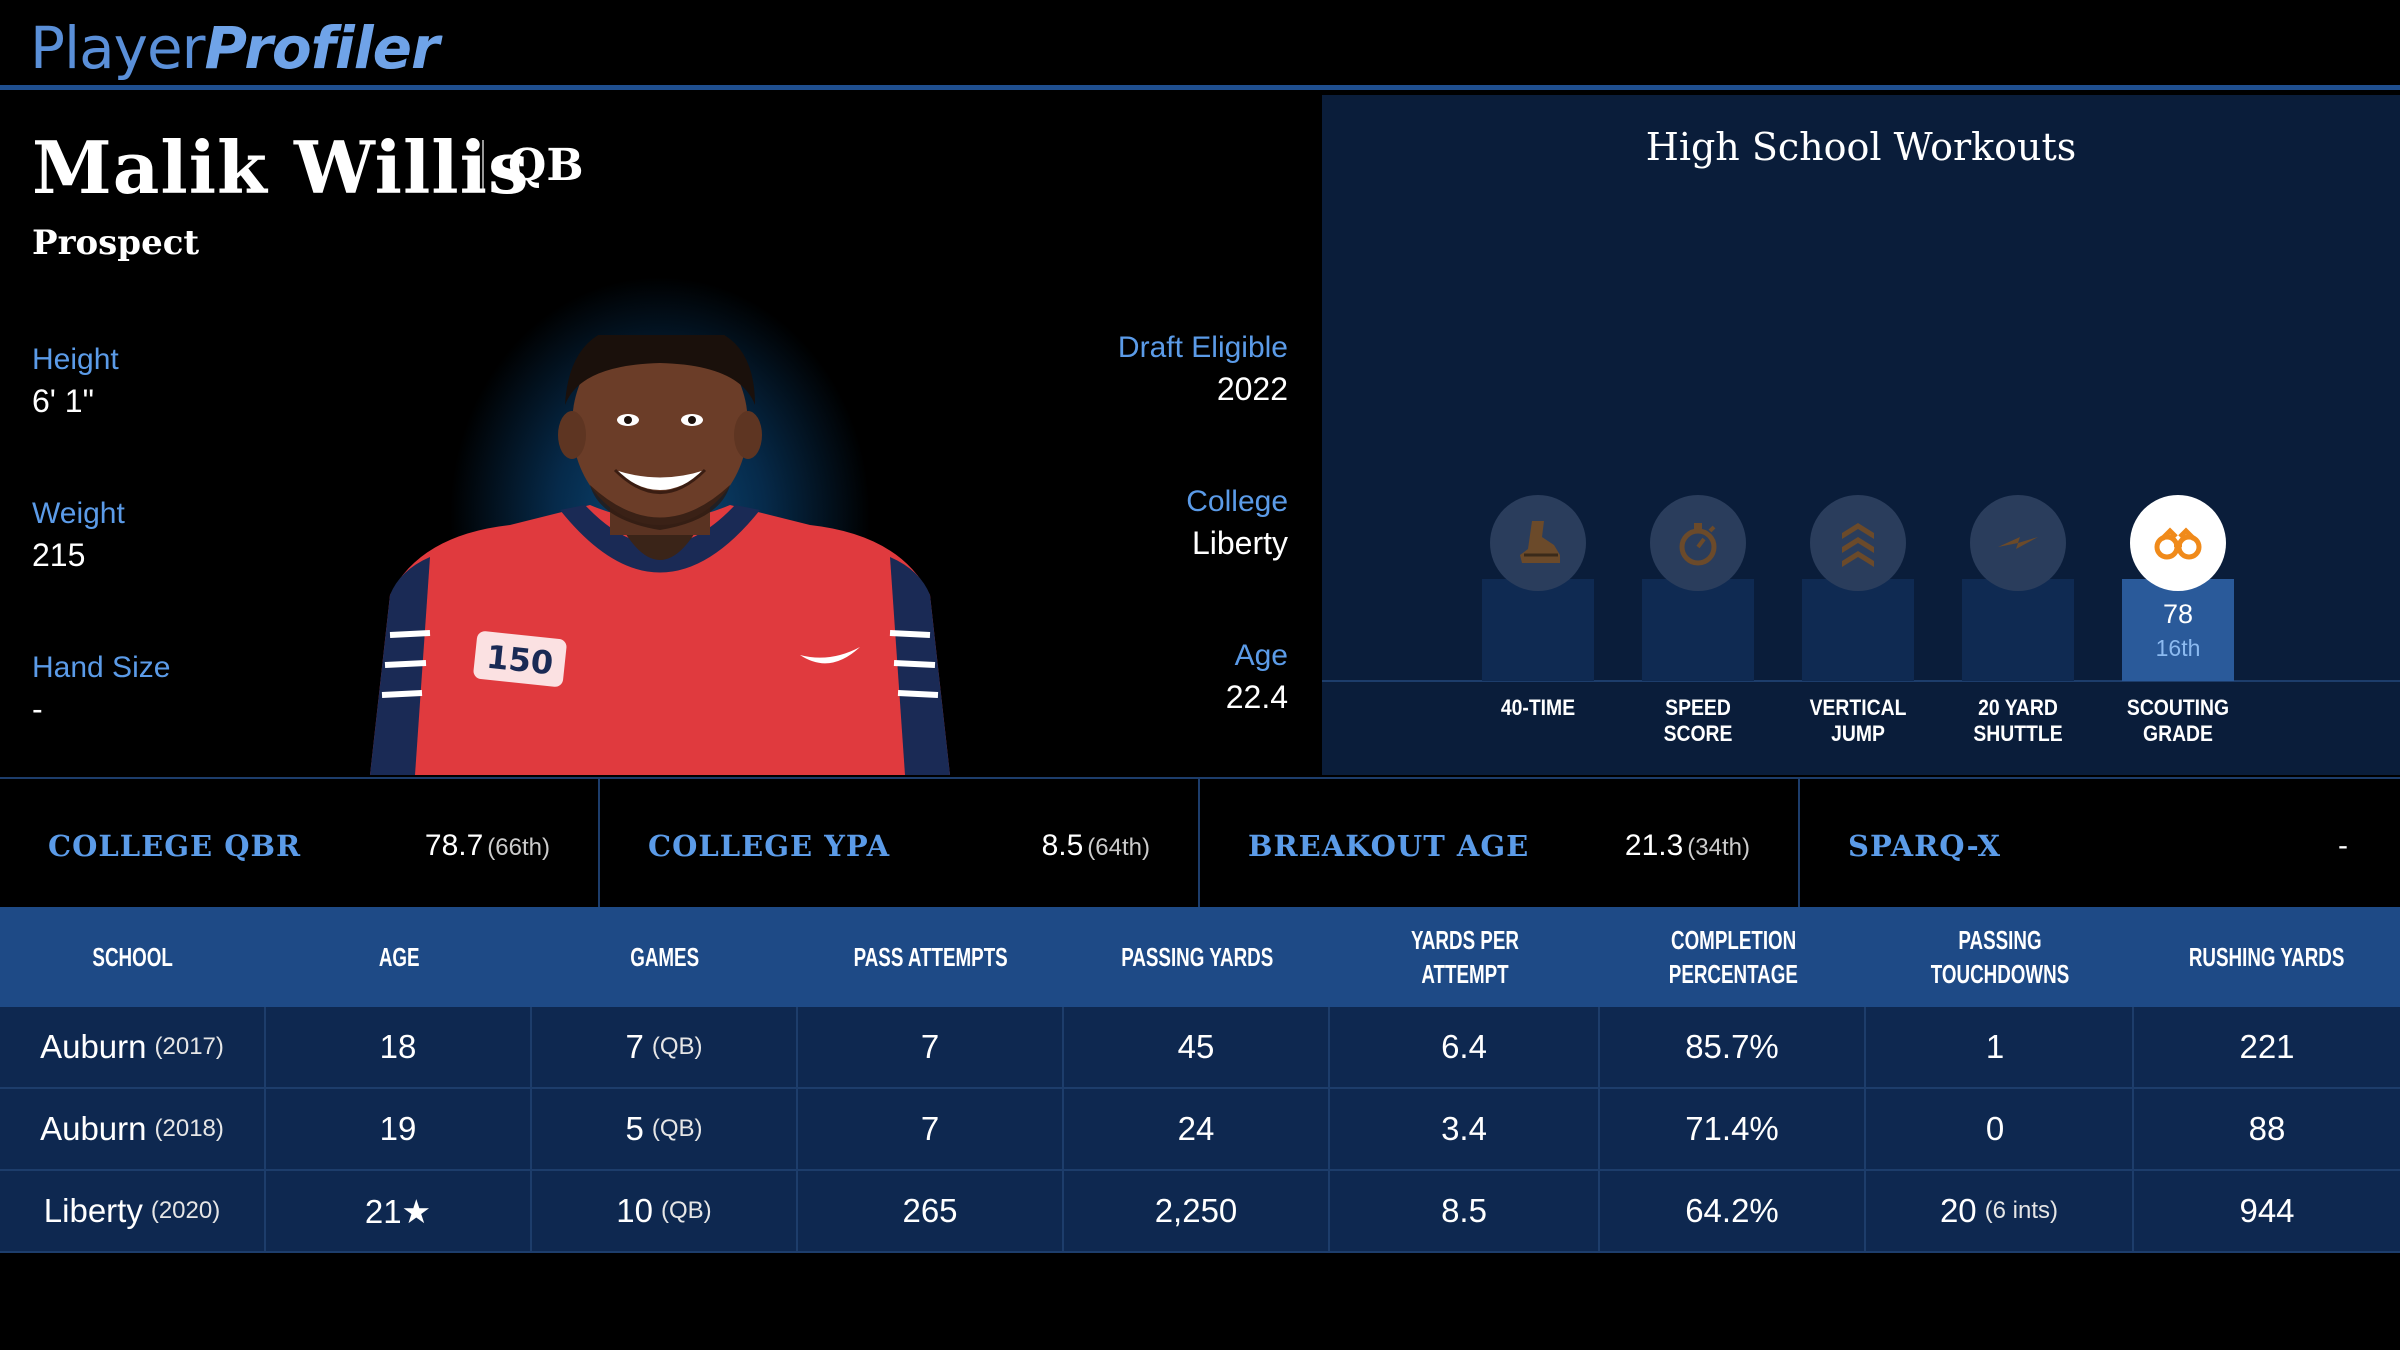  What do you see at coordinates (1239, 543) in the screenshot?
I see `college-value: Liberty` at bounding box center [1239, 543].